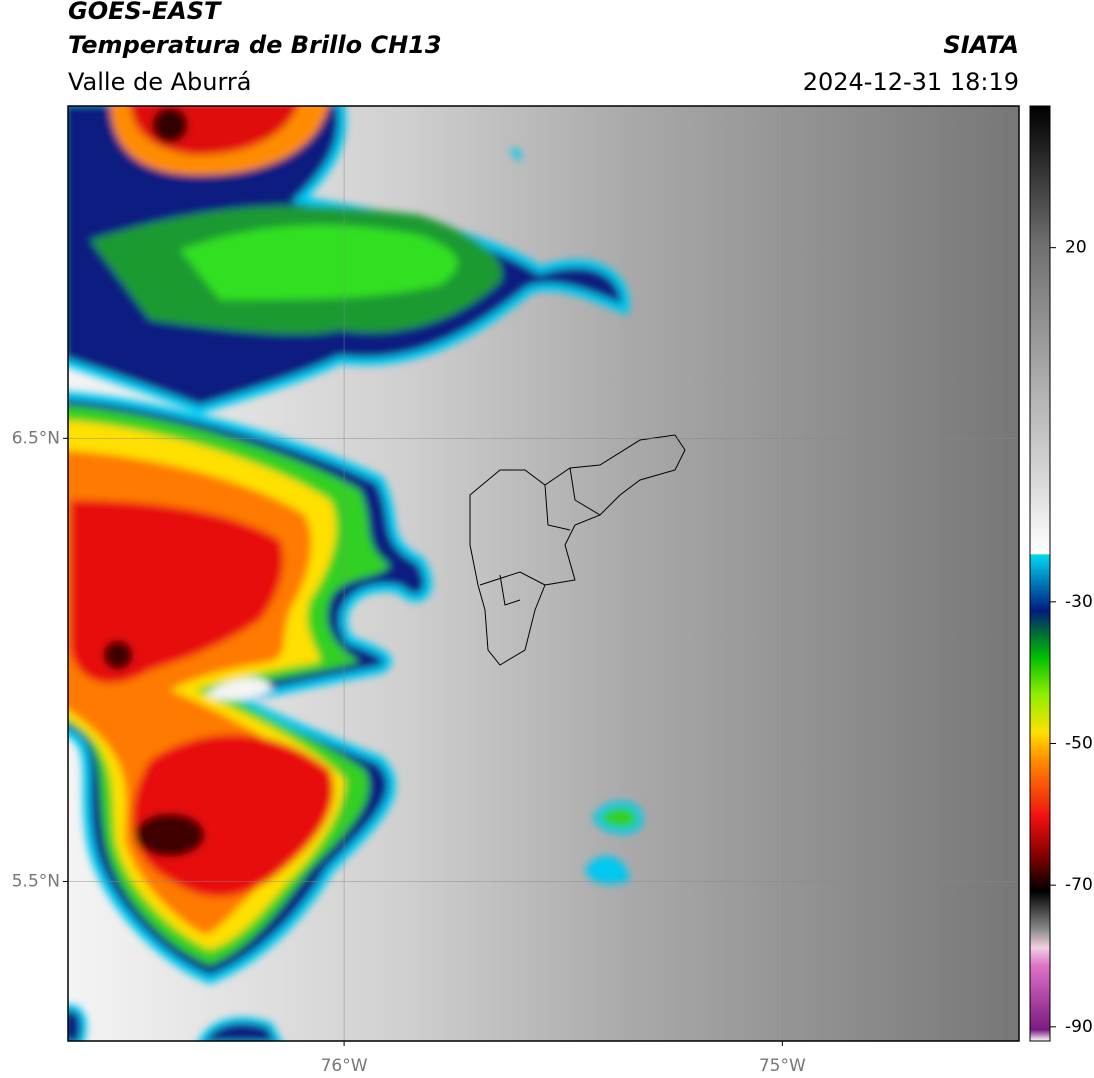 This screenshot has height=1078, width=1094. Describe the element at coordinates (1079, 1027) in the screenshot. I see `colorbar-tick-label: -90` at that location.